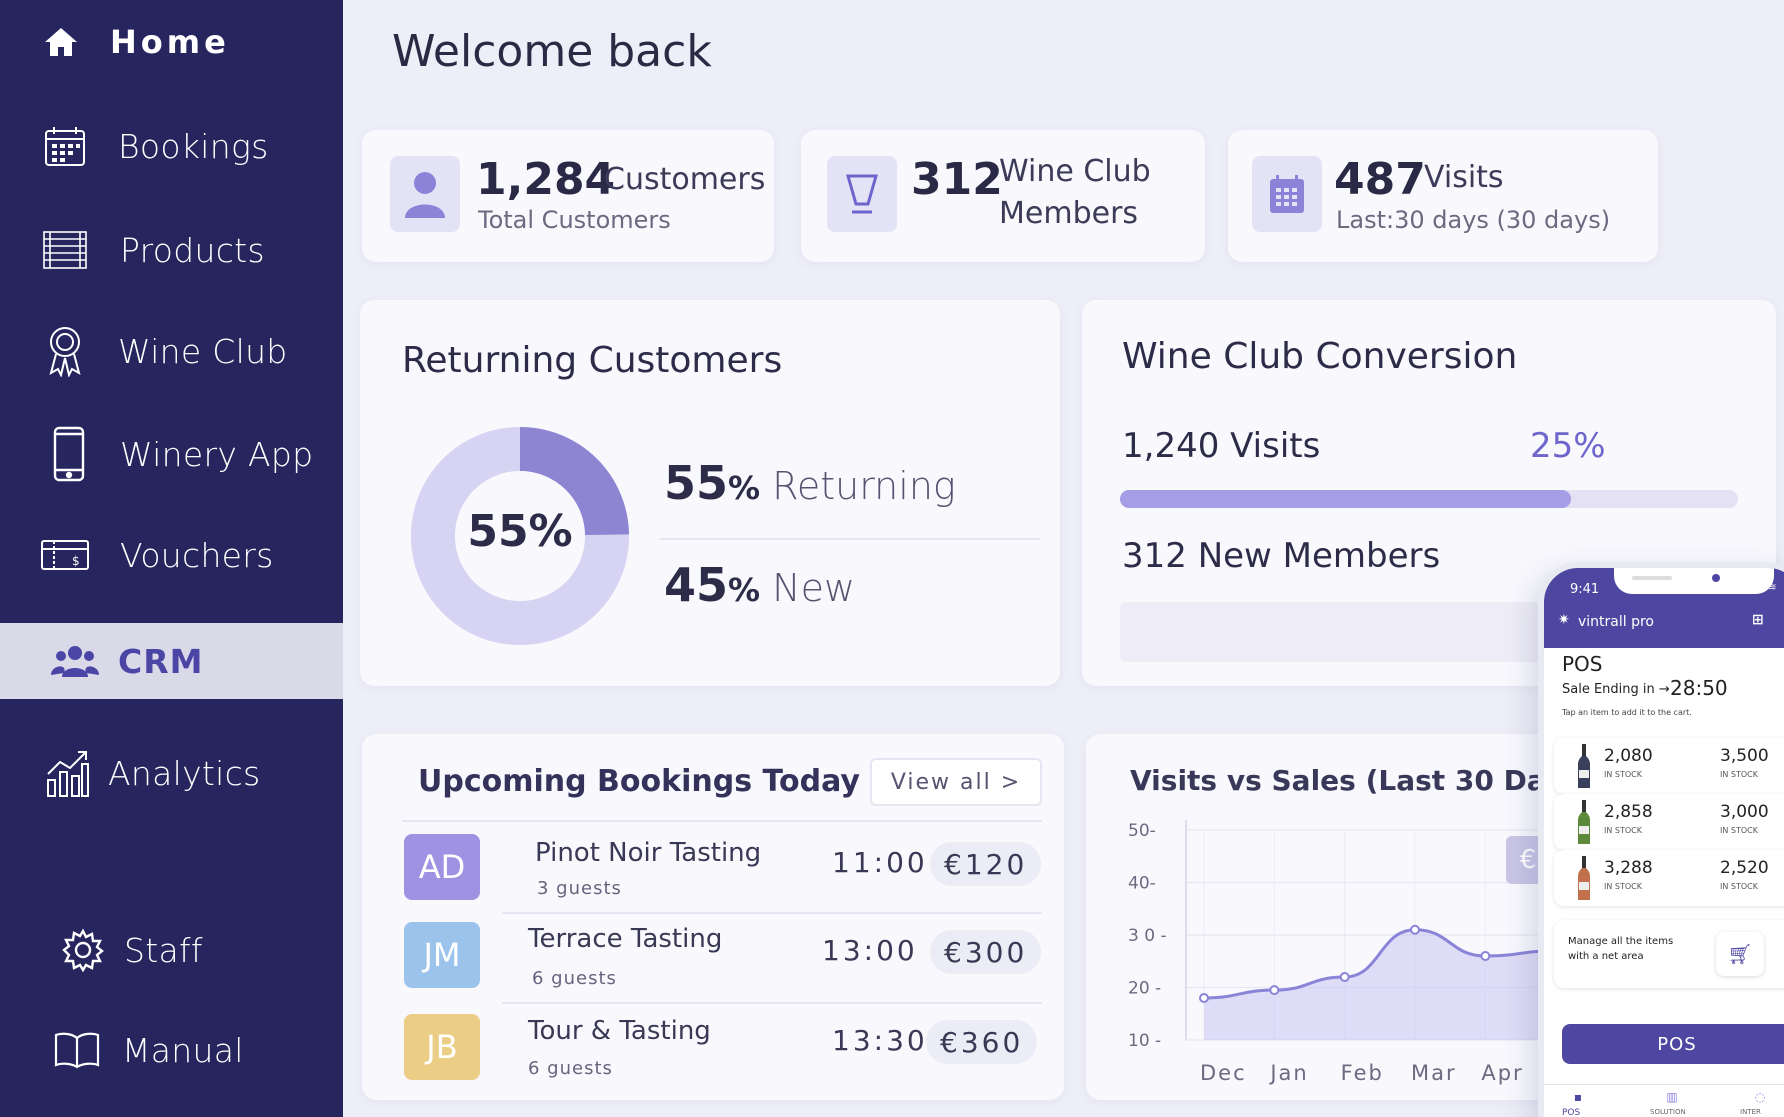  What do you see at coordinates (192, 250) in the screenshot?
I see `sidebar-item-label: Products` at bounding box center [192, 250].